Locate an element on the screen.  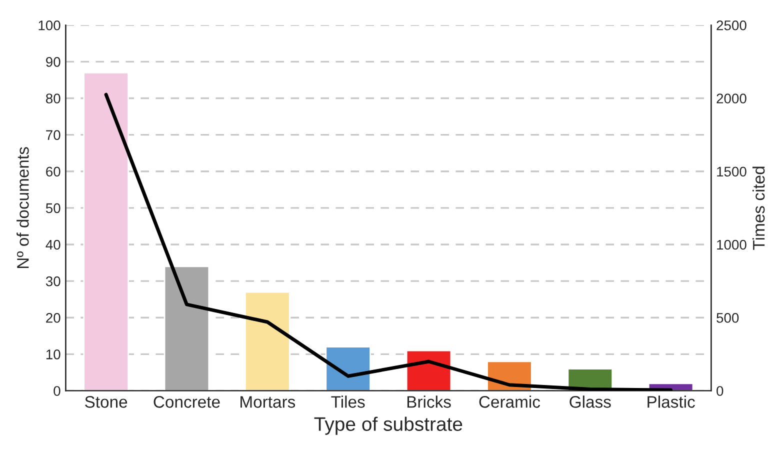
x-tick-label: Stone is located at coordinates (106, 402).